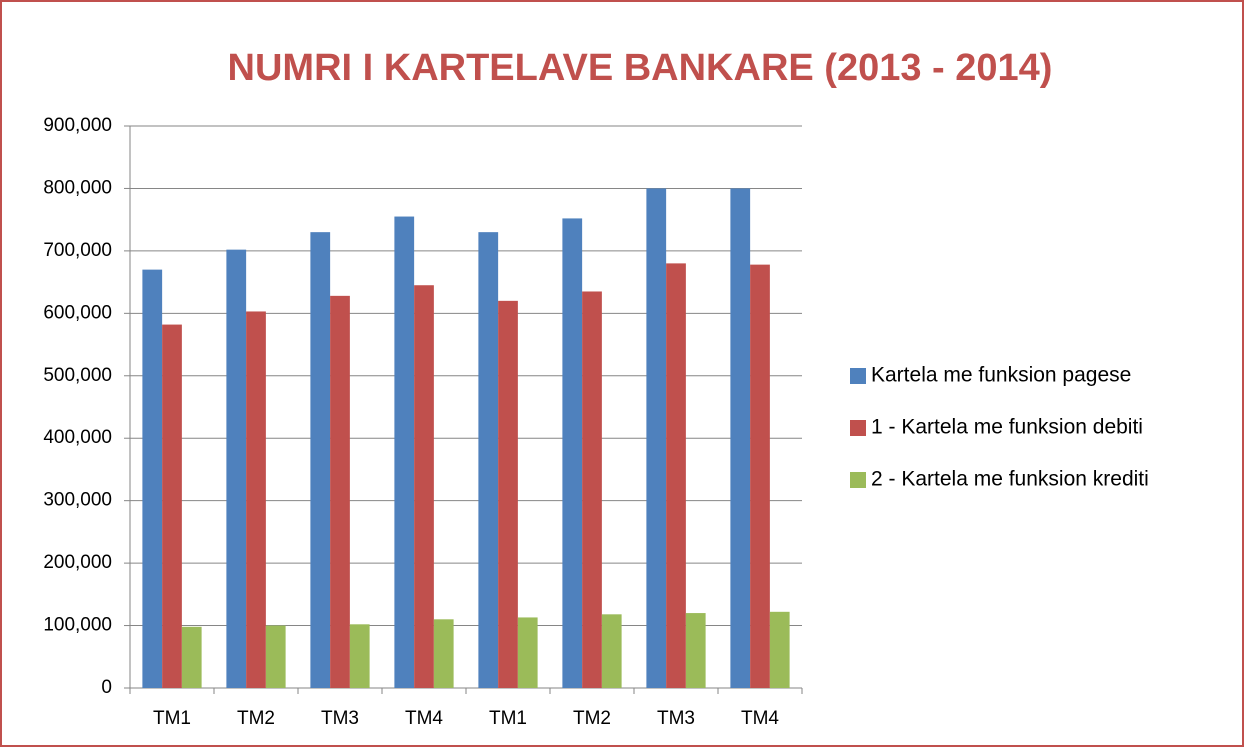 This screenshot has width=1244, height=747. I want to click on y-tick-label: 600,000, so click(77, 312).